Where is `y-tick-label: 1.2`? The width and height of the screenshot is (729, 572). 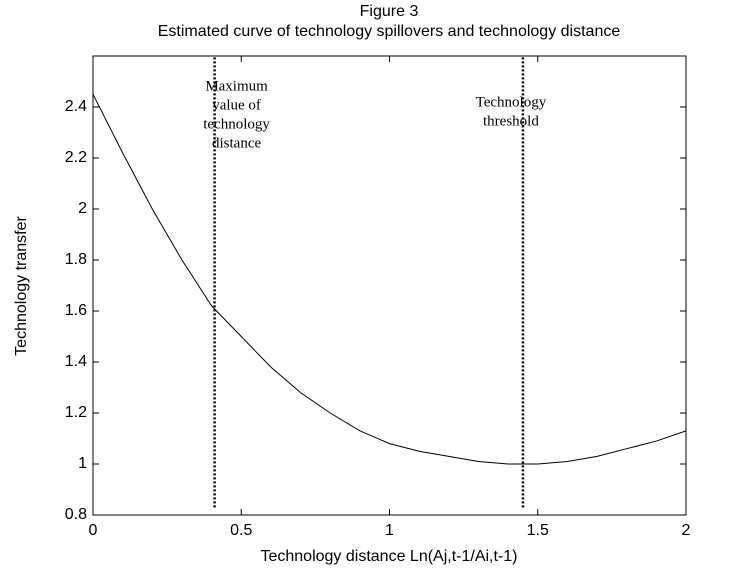
y-tick-label: 1.2 is located at coordinates (76, 412).